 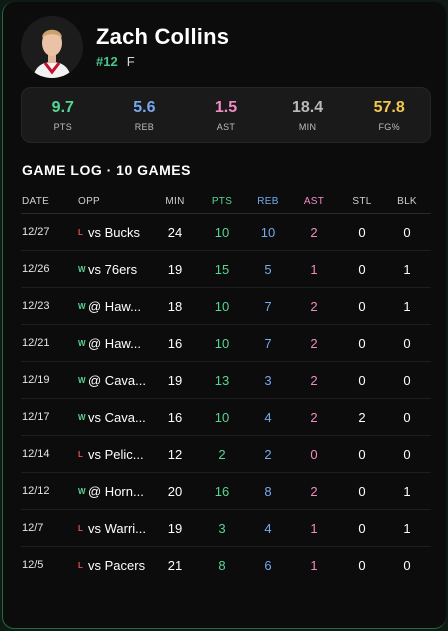 I want to click on stat-label: MIN, so click(x=307, y=127).